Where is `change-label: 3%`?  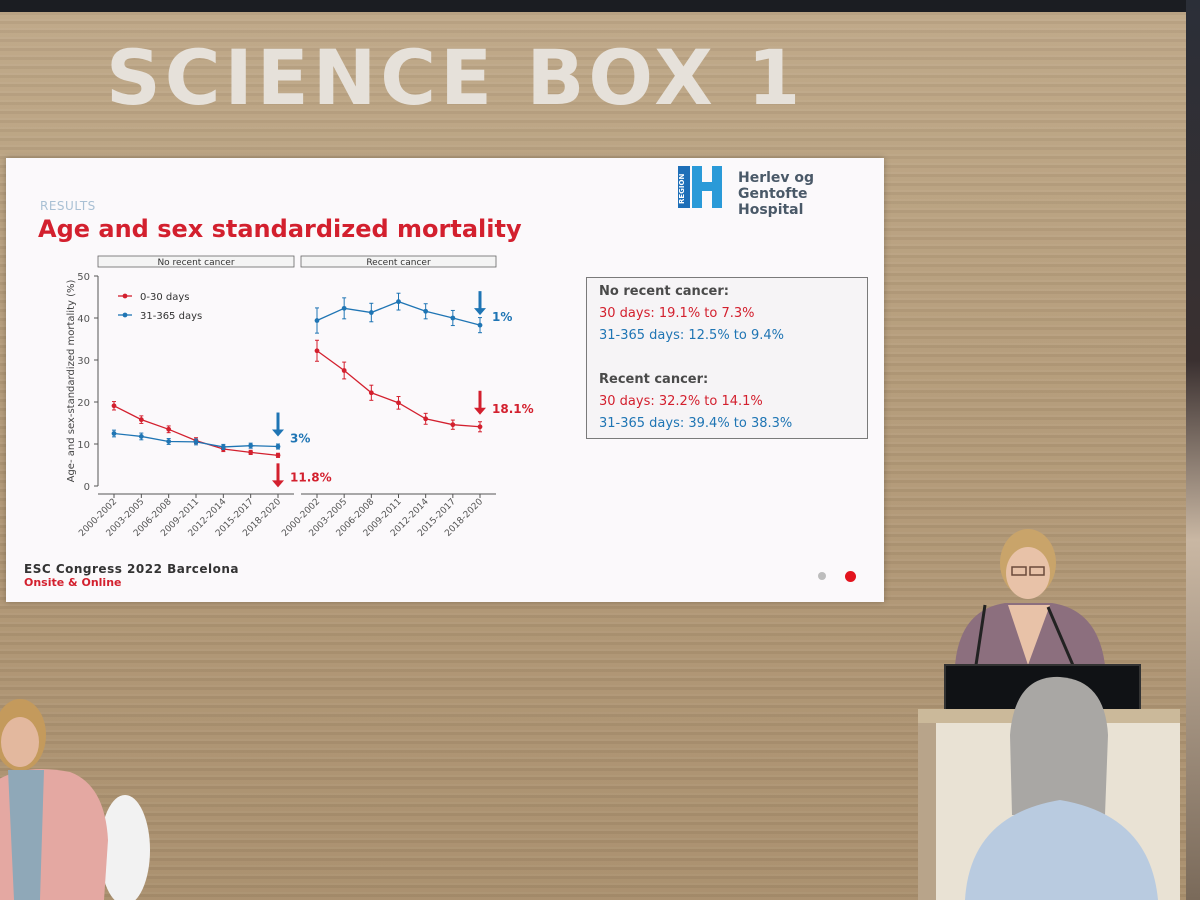 change-label: 3% is located at coordinates (300, 439).